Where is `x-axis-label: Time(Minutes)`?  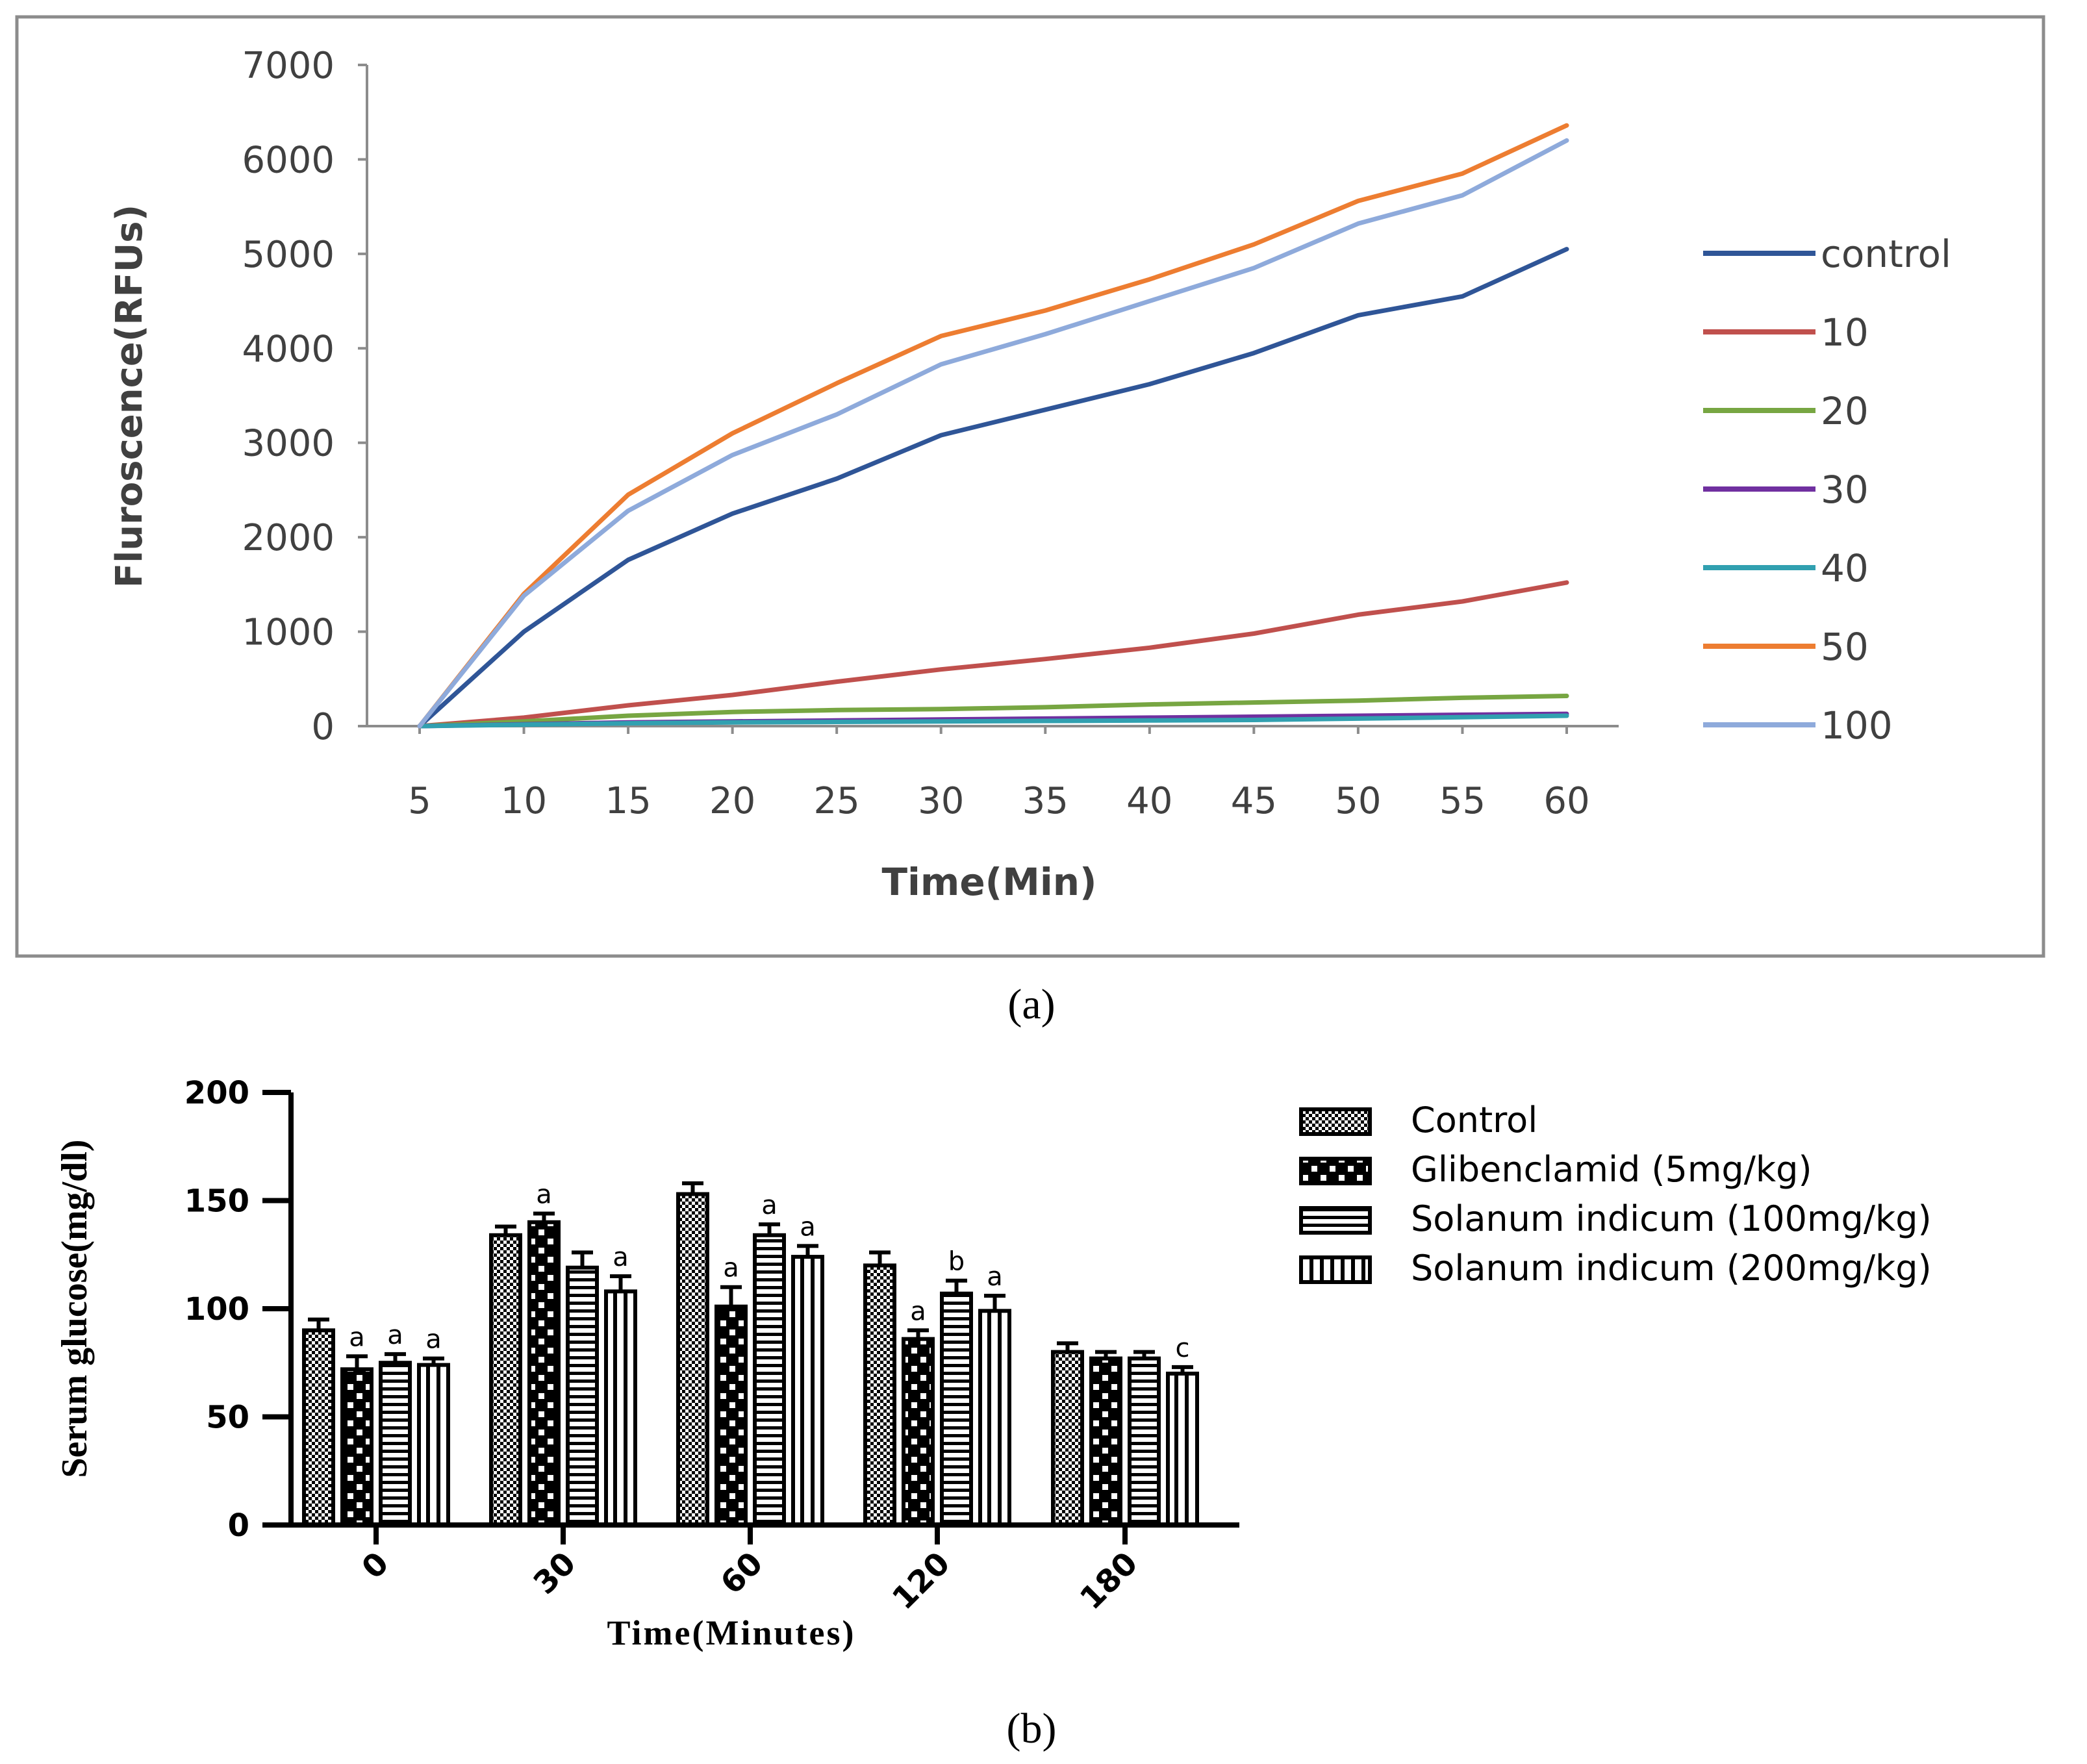
x-axis-label: Time(Minutes) is located at coordinates (731, 1632).